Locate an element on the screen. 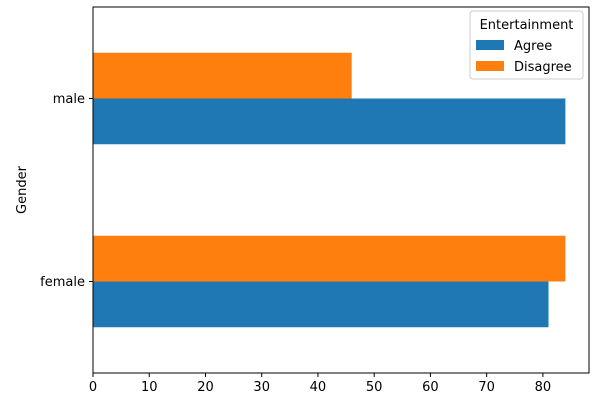 The width and height of the screenshot is (592, 404). bar-disagree-female is located at coordinates (329, 258).